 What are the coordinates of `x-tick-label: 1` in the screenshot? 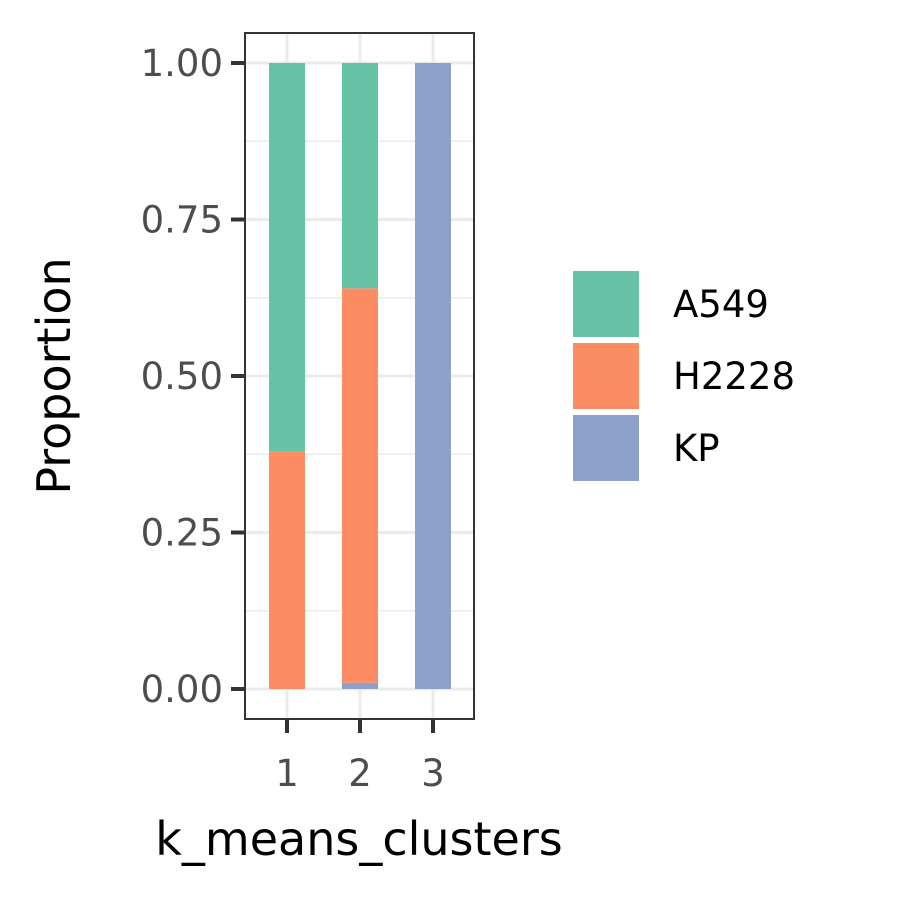 It's located at (287, 773).